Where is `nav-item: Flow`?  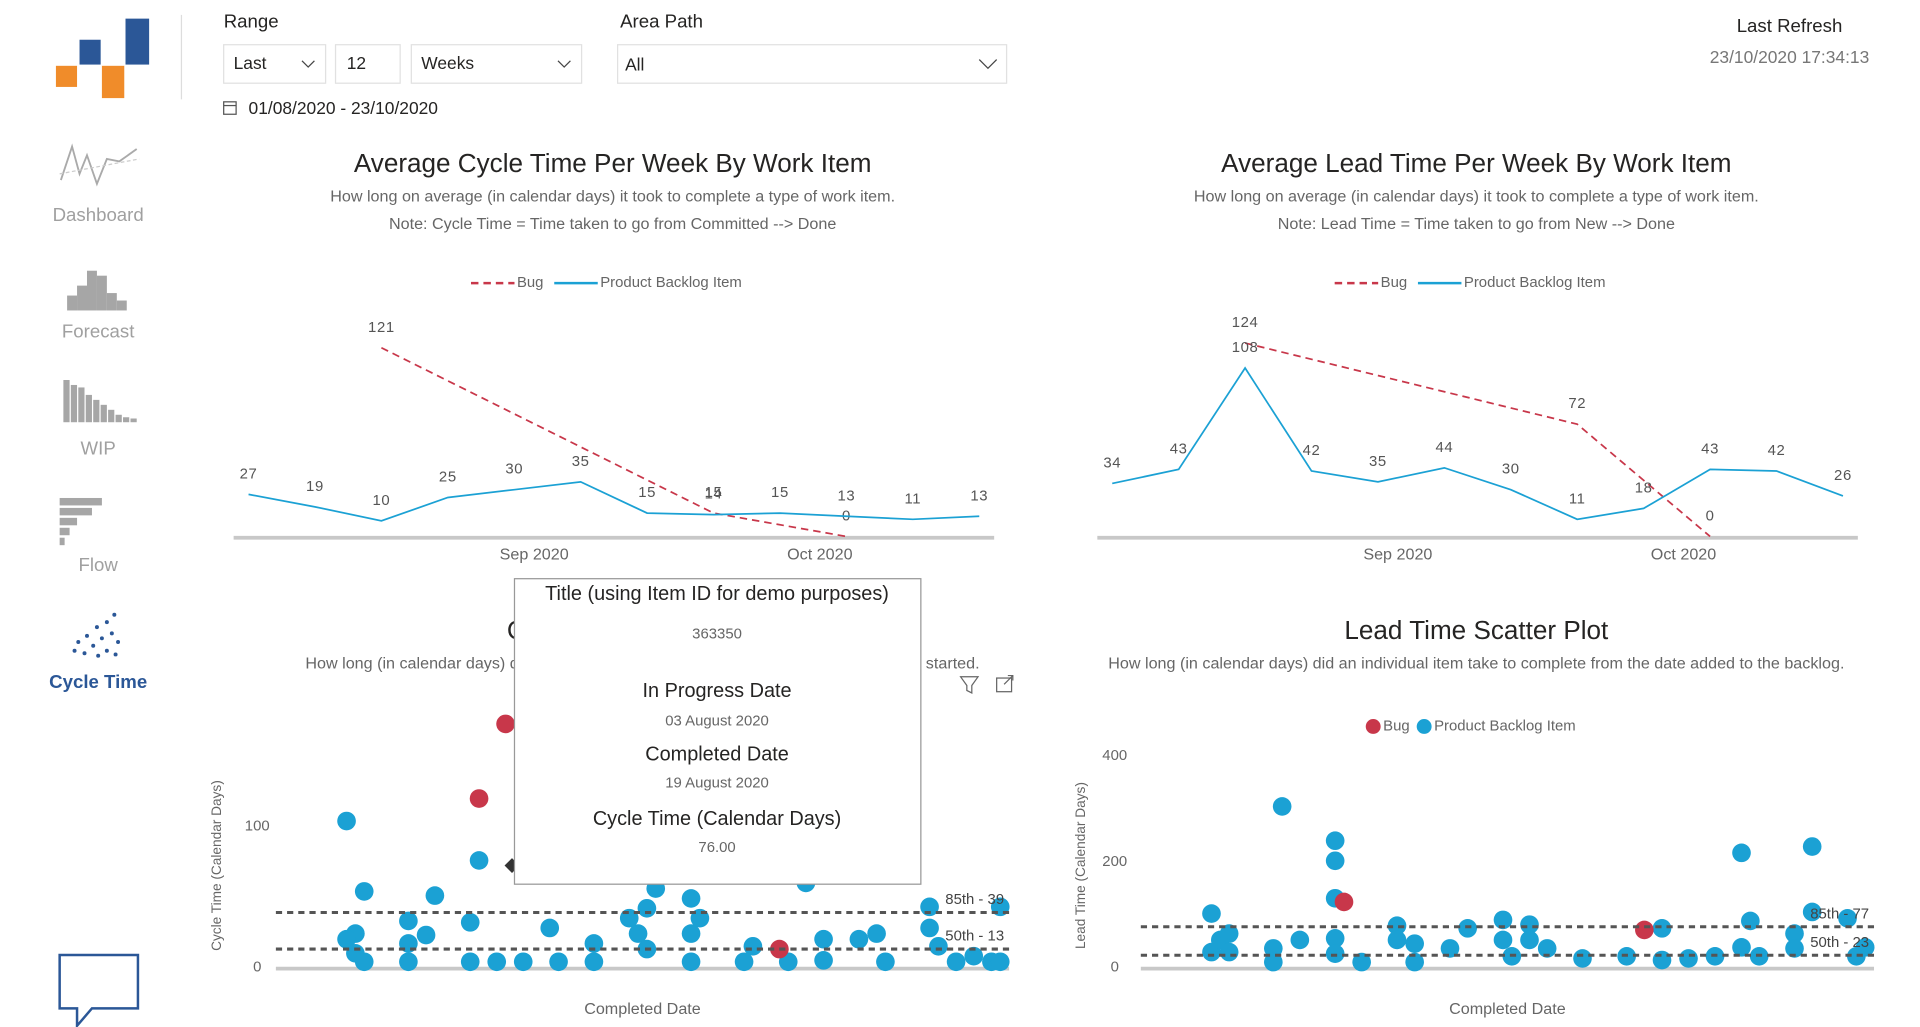
nav-item: Flow is located at coordinates (89, 536).